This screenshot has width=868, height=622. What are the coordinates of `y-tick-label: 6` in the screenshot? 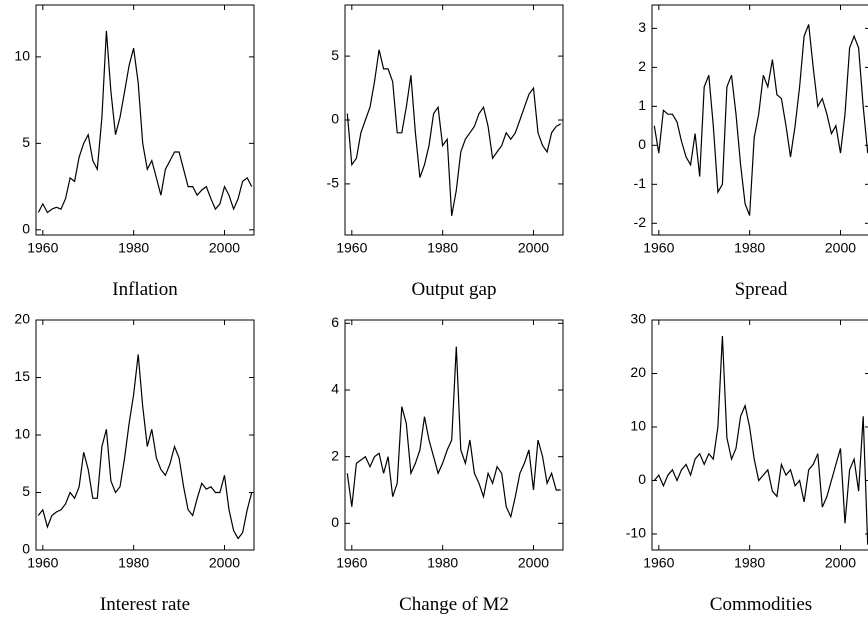 It's located at (335, 322).